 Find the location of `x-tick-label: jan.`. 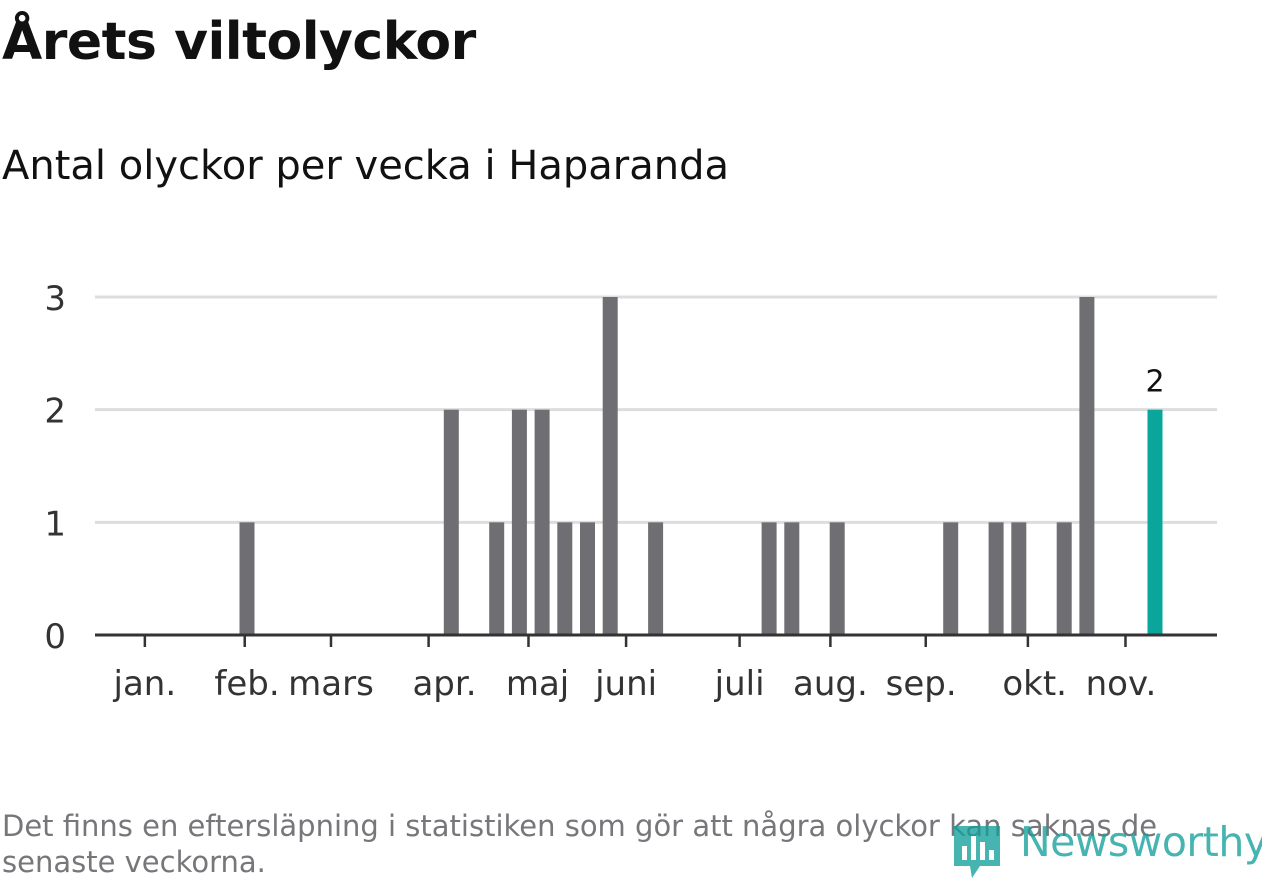

x-tick-label: jan. is located at coordinates (145, 684).